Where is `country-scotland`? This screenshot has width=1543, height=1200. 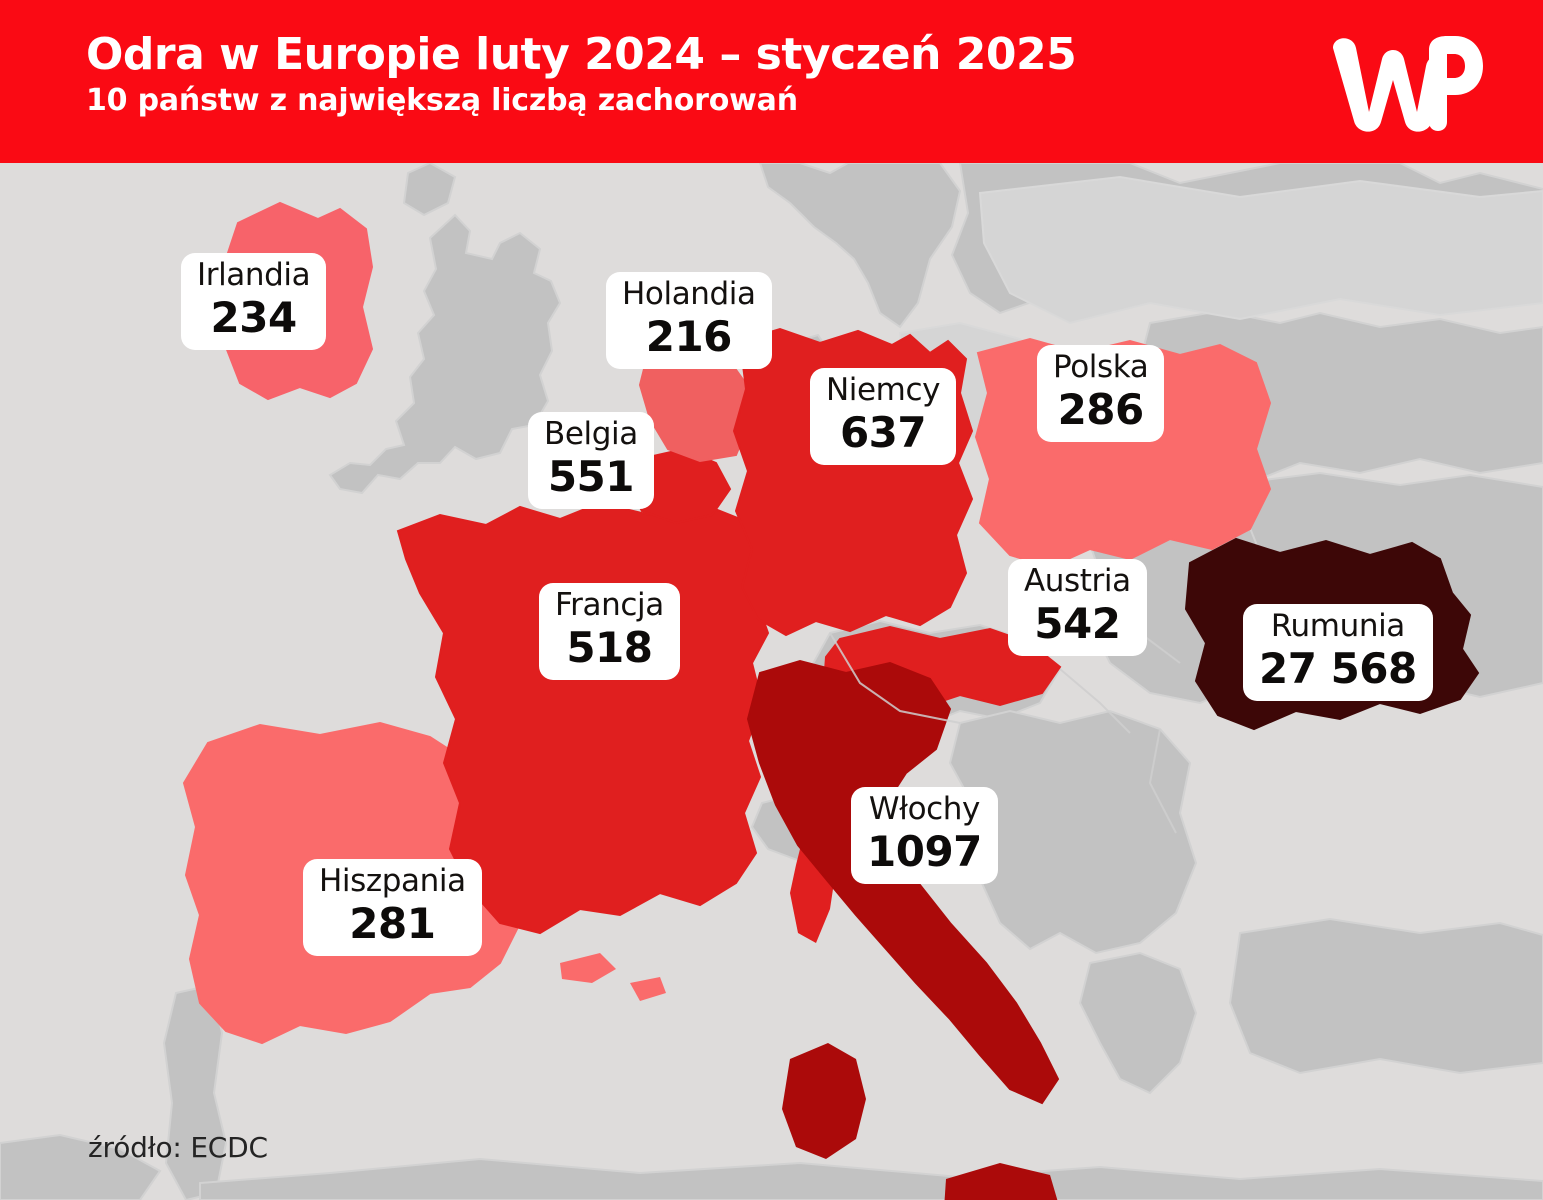
country-scotland is located at coordinates (429, 190).